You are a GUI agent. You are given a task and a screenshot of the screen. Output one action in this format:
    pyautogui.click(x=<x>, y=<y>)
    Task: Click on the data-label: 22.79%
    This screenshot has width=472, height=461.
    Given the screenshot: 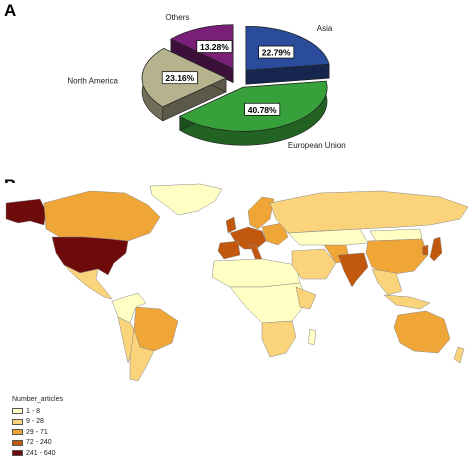 What is the action you would take?
    pyautogui.click(x=276, y=53)
    